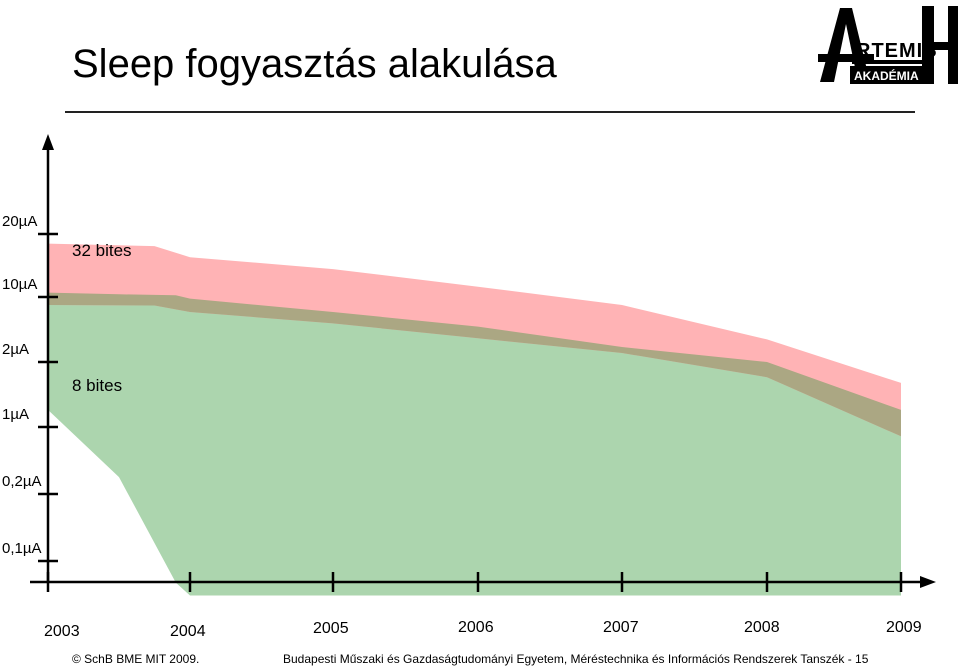 Image resolution: width=960 pixels, height=669 pixels. I want to click on title-divider, so click(490, 112).